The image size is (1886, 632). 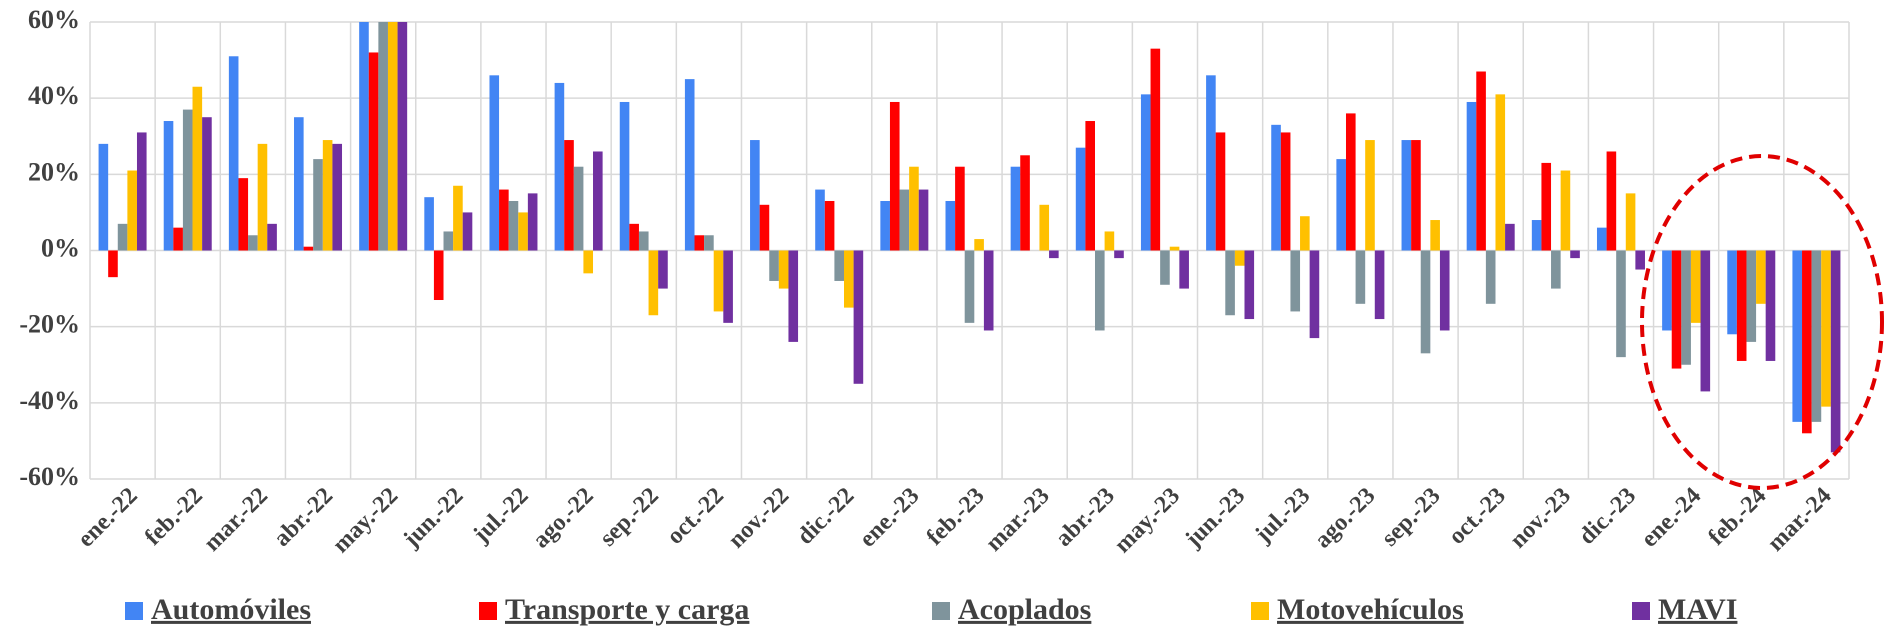 I want to click on x-tick-label: feb.-22, so click(x=174, y=517).